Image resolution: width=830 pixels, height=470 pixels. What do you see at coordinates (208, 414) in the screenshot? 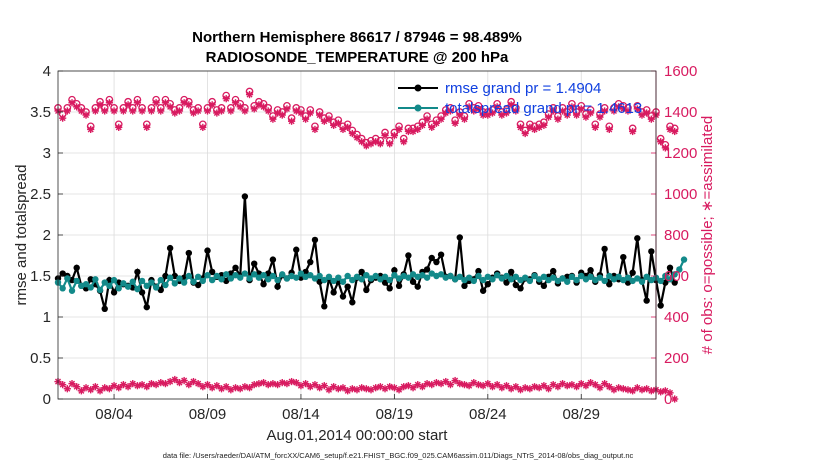
I see `x-tick-label: 08/09` at bounding box center [208, 414].